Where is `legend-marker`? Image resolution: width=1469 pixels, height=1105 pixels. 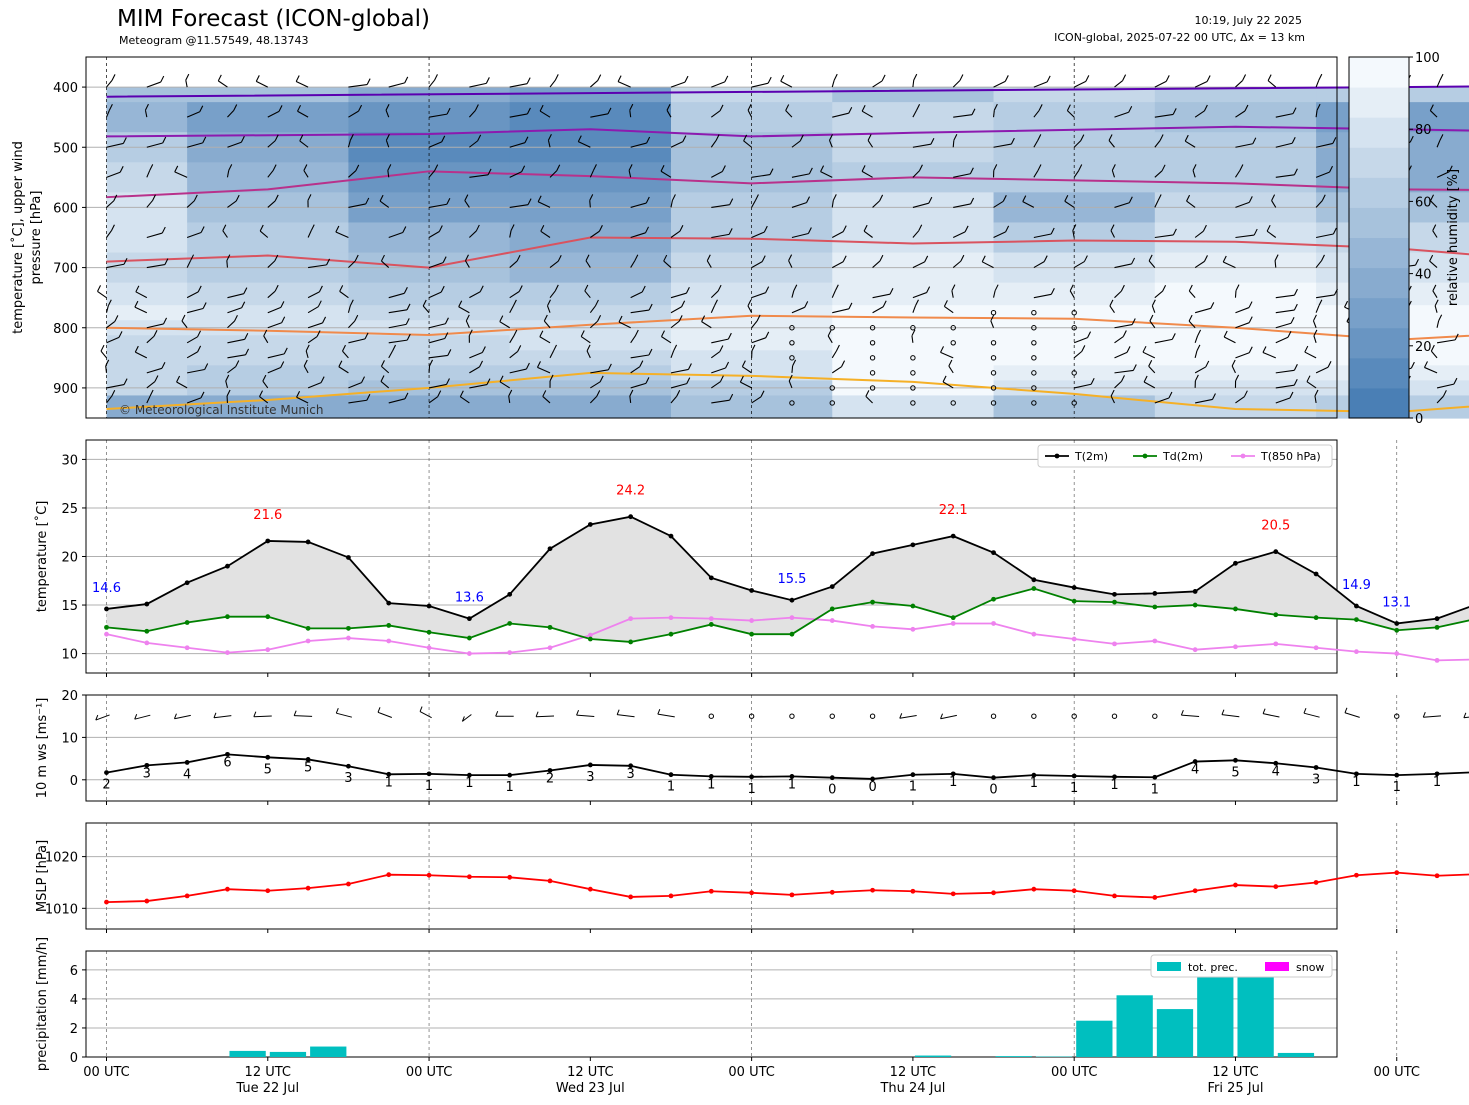 legend-marker is located at coordinates (1243, 456).